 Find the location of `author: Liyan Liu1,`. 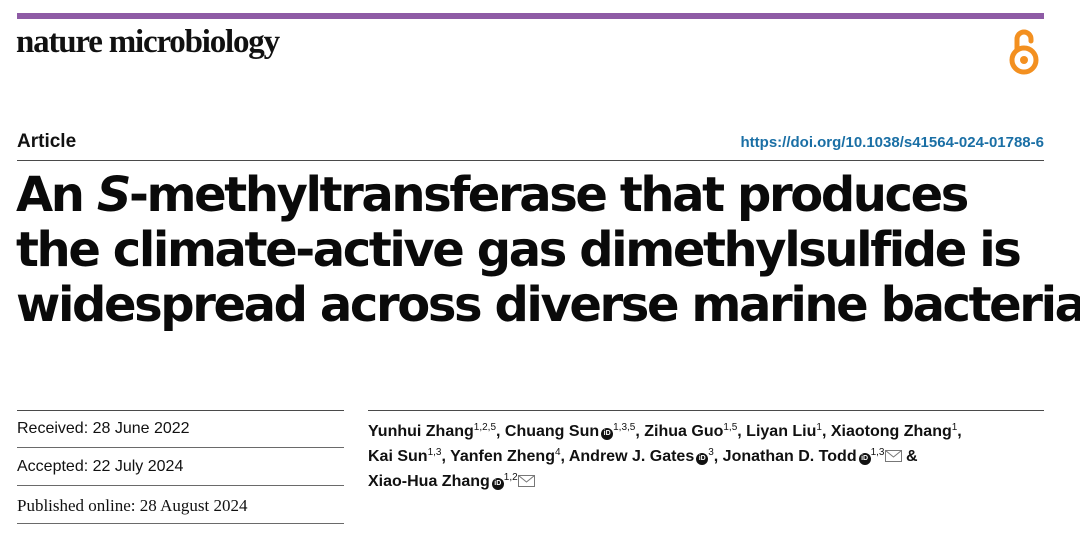

author: Liyan Liu1, is located at coordinates (788, 431).